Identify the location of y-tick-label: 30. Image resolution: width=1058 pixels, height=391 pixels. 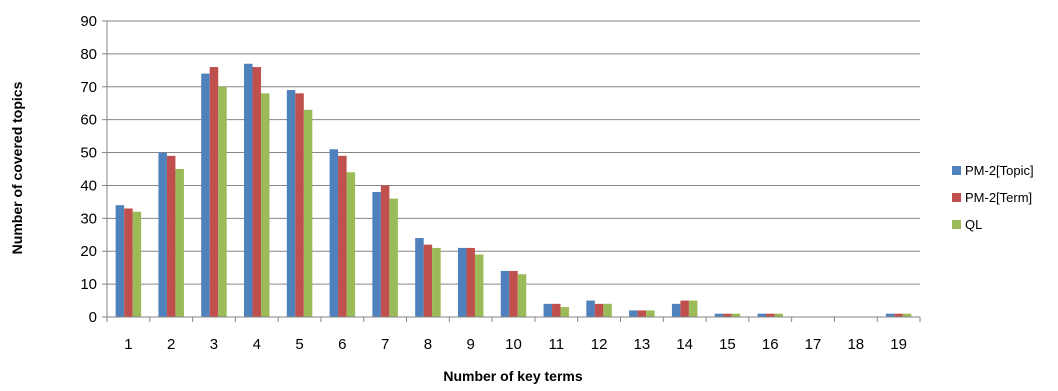
(88, 218).